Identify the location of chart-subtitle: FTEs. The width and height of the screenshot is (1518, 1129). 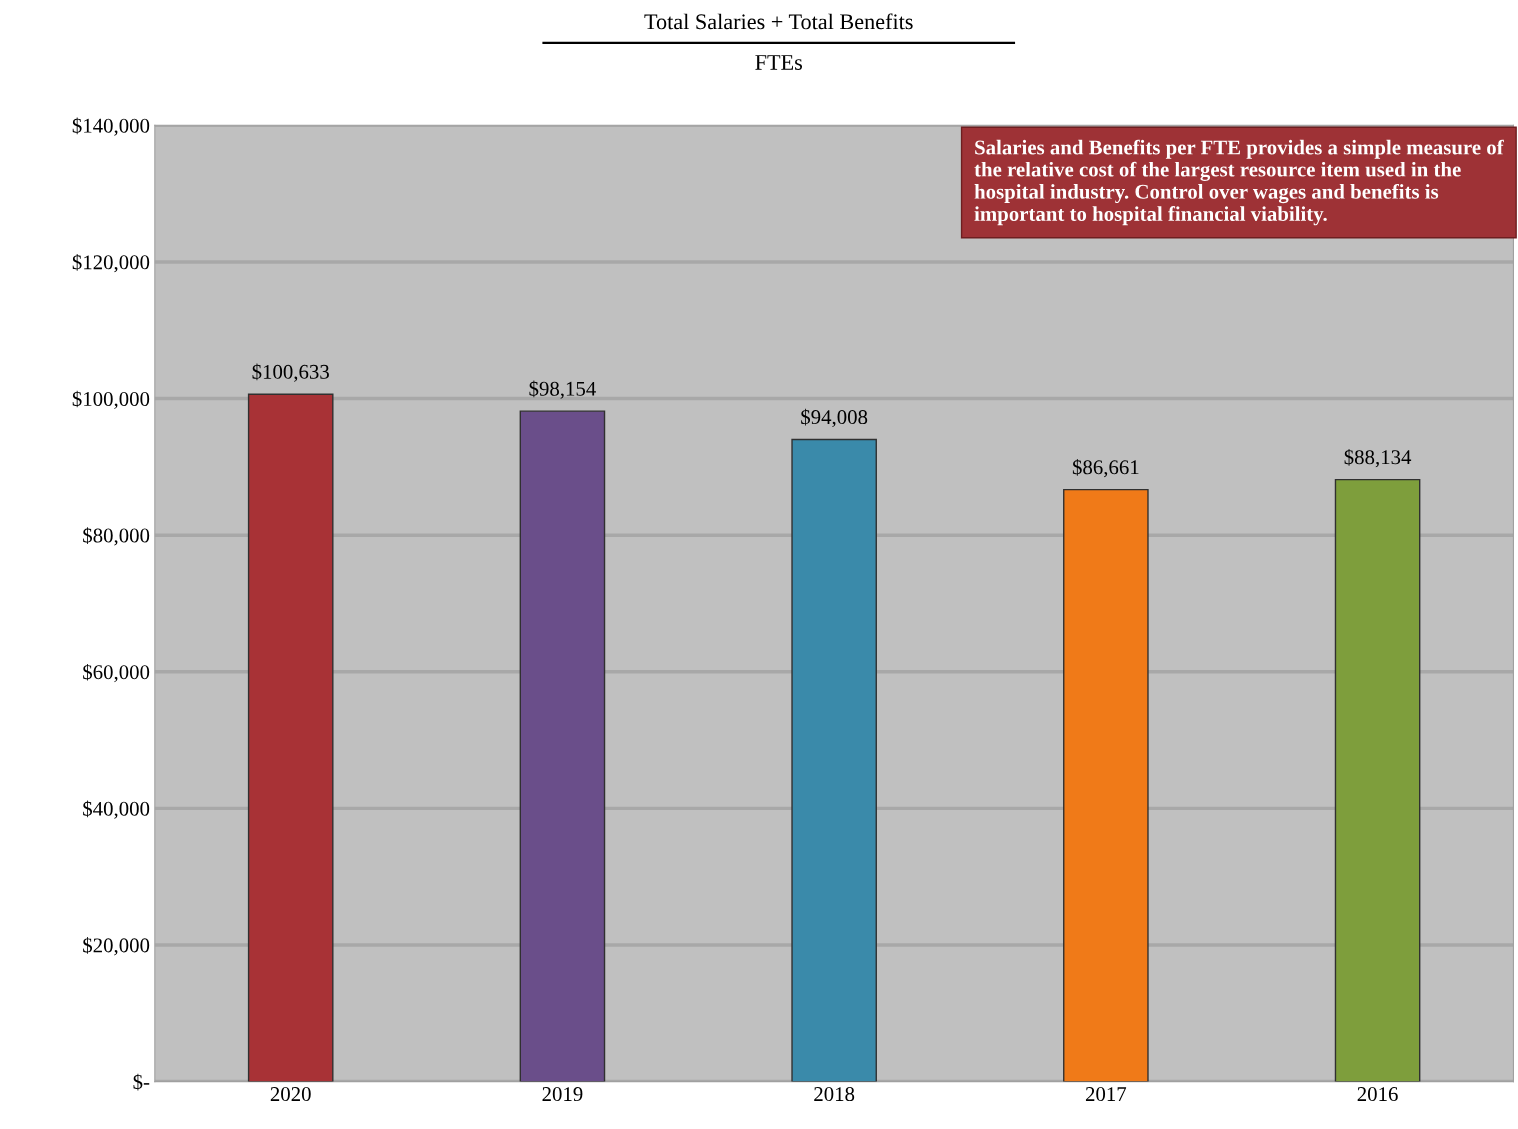
(779, 62).